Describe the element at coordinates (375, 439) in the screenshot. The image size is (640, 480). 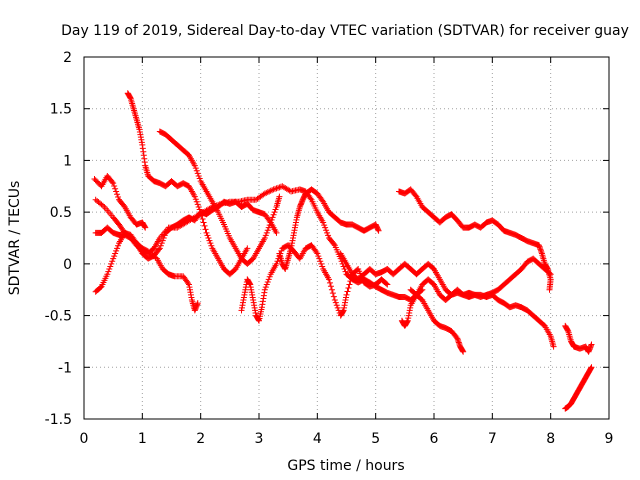
I see `x-tick-label: 5` at that location.